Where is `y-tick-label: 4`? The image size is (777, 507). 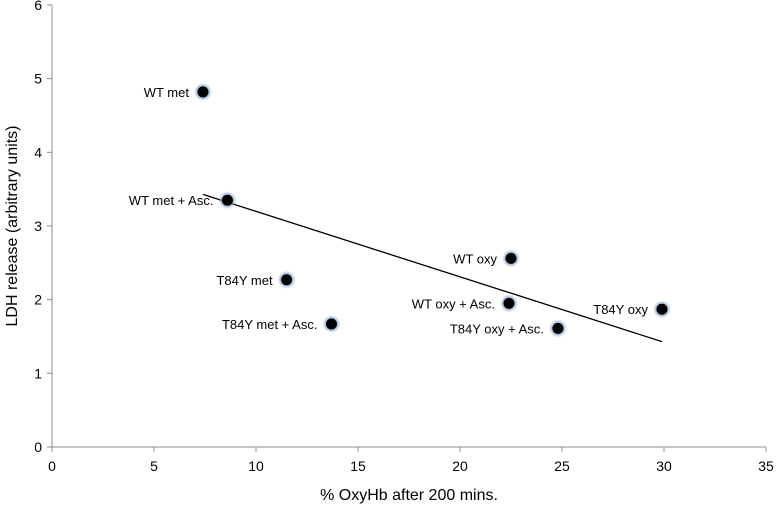
y-tick-label: 4 is located at coordinates (38, 152).